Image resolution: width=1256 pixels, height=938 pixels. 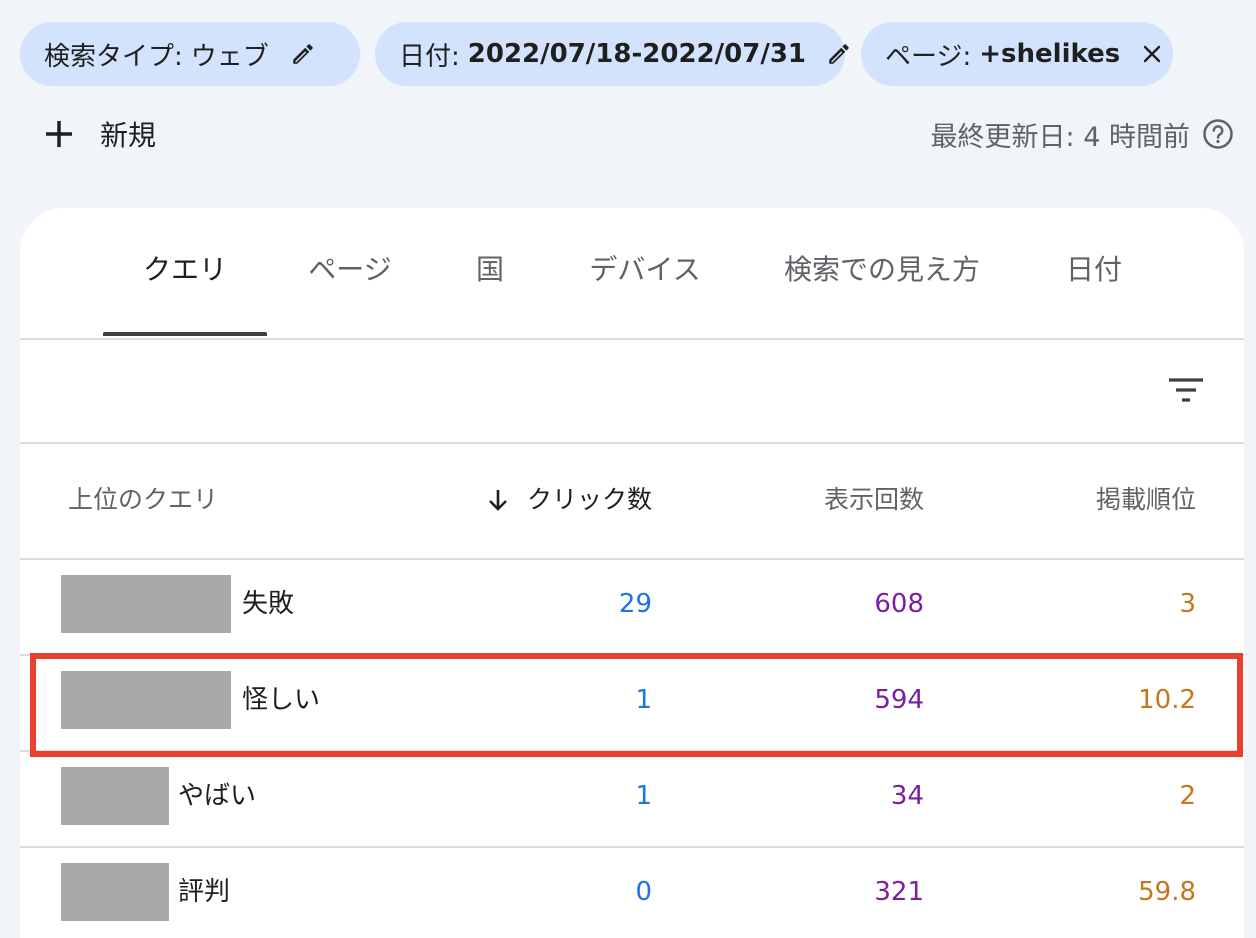 What do you see at coordinates (1060, 137) in the screenshot?
I see `last-updated-text: 最終更新日: 4 時間前` at bounding box center [1060, 137].